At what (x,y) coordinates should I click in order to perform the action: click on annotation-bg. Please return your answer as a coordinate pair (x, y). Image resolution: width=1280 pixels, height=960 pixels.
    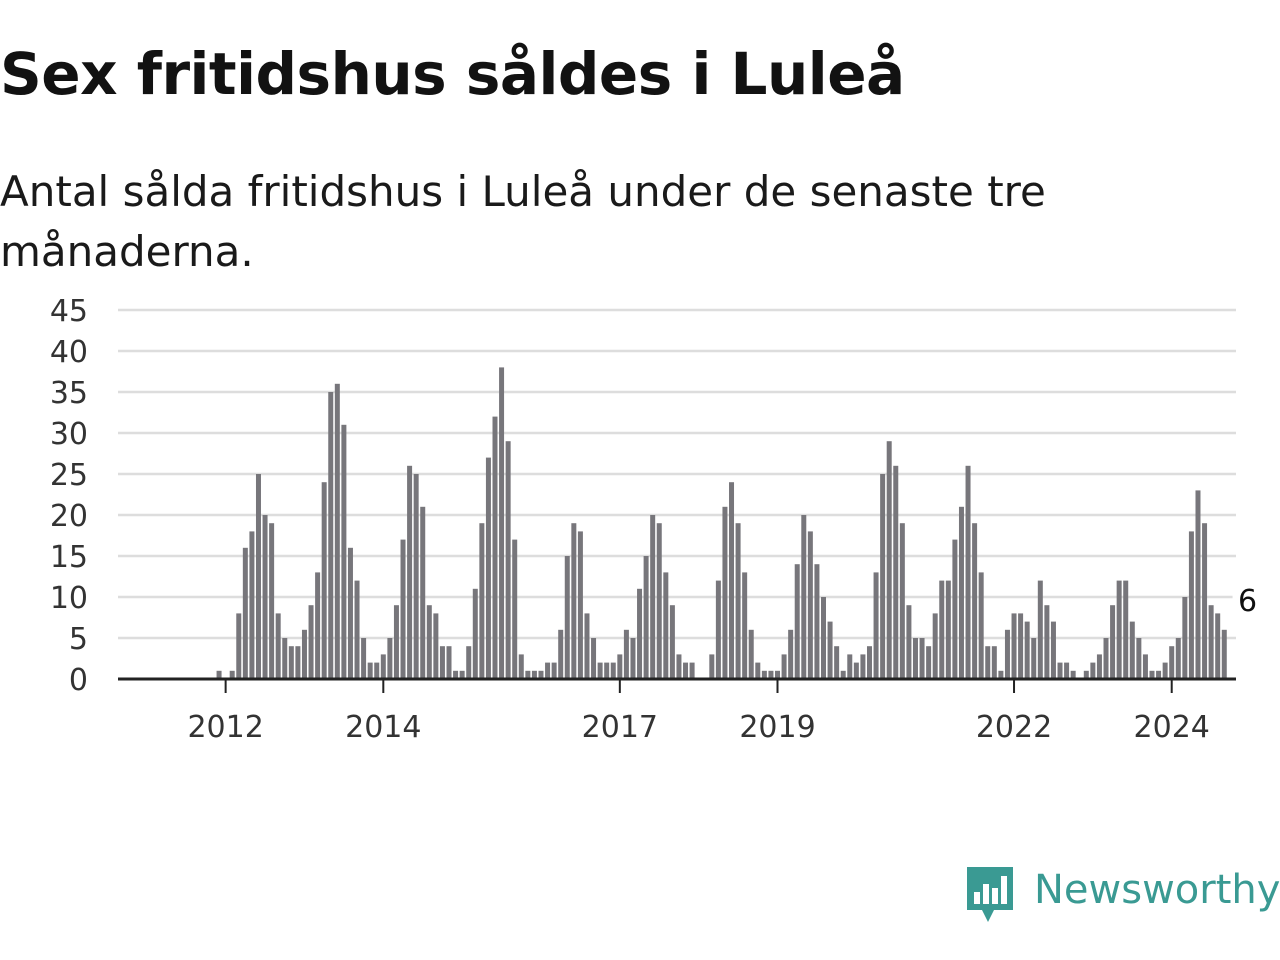
    Looking at the image, I should click on (1247, 598).